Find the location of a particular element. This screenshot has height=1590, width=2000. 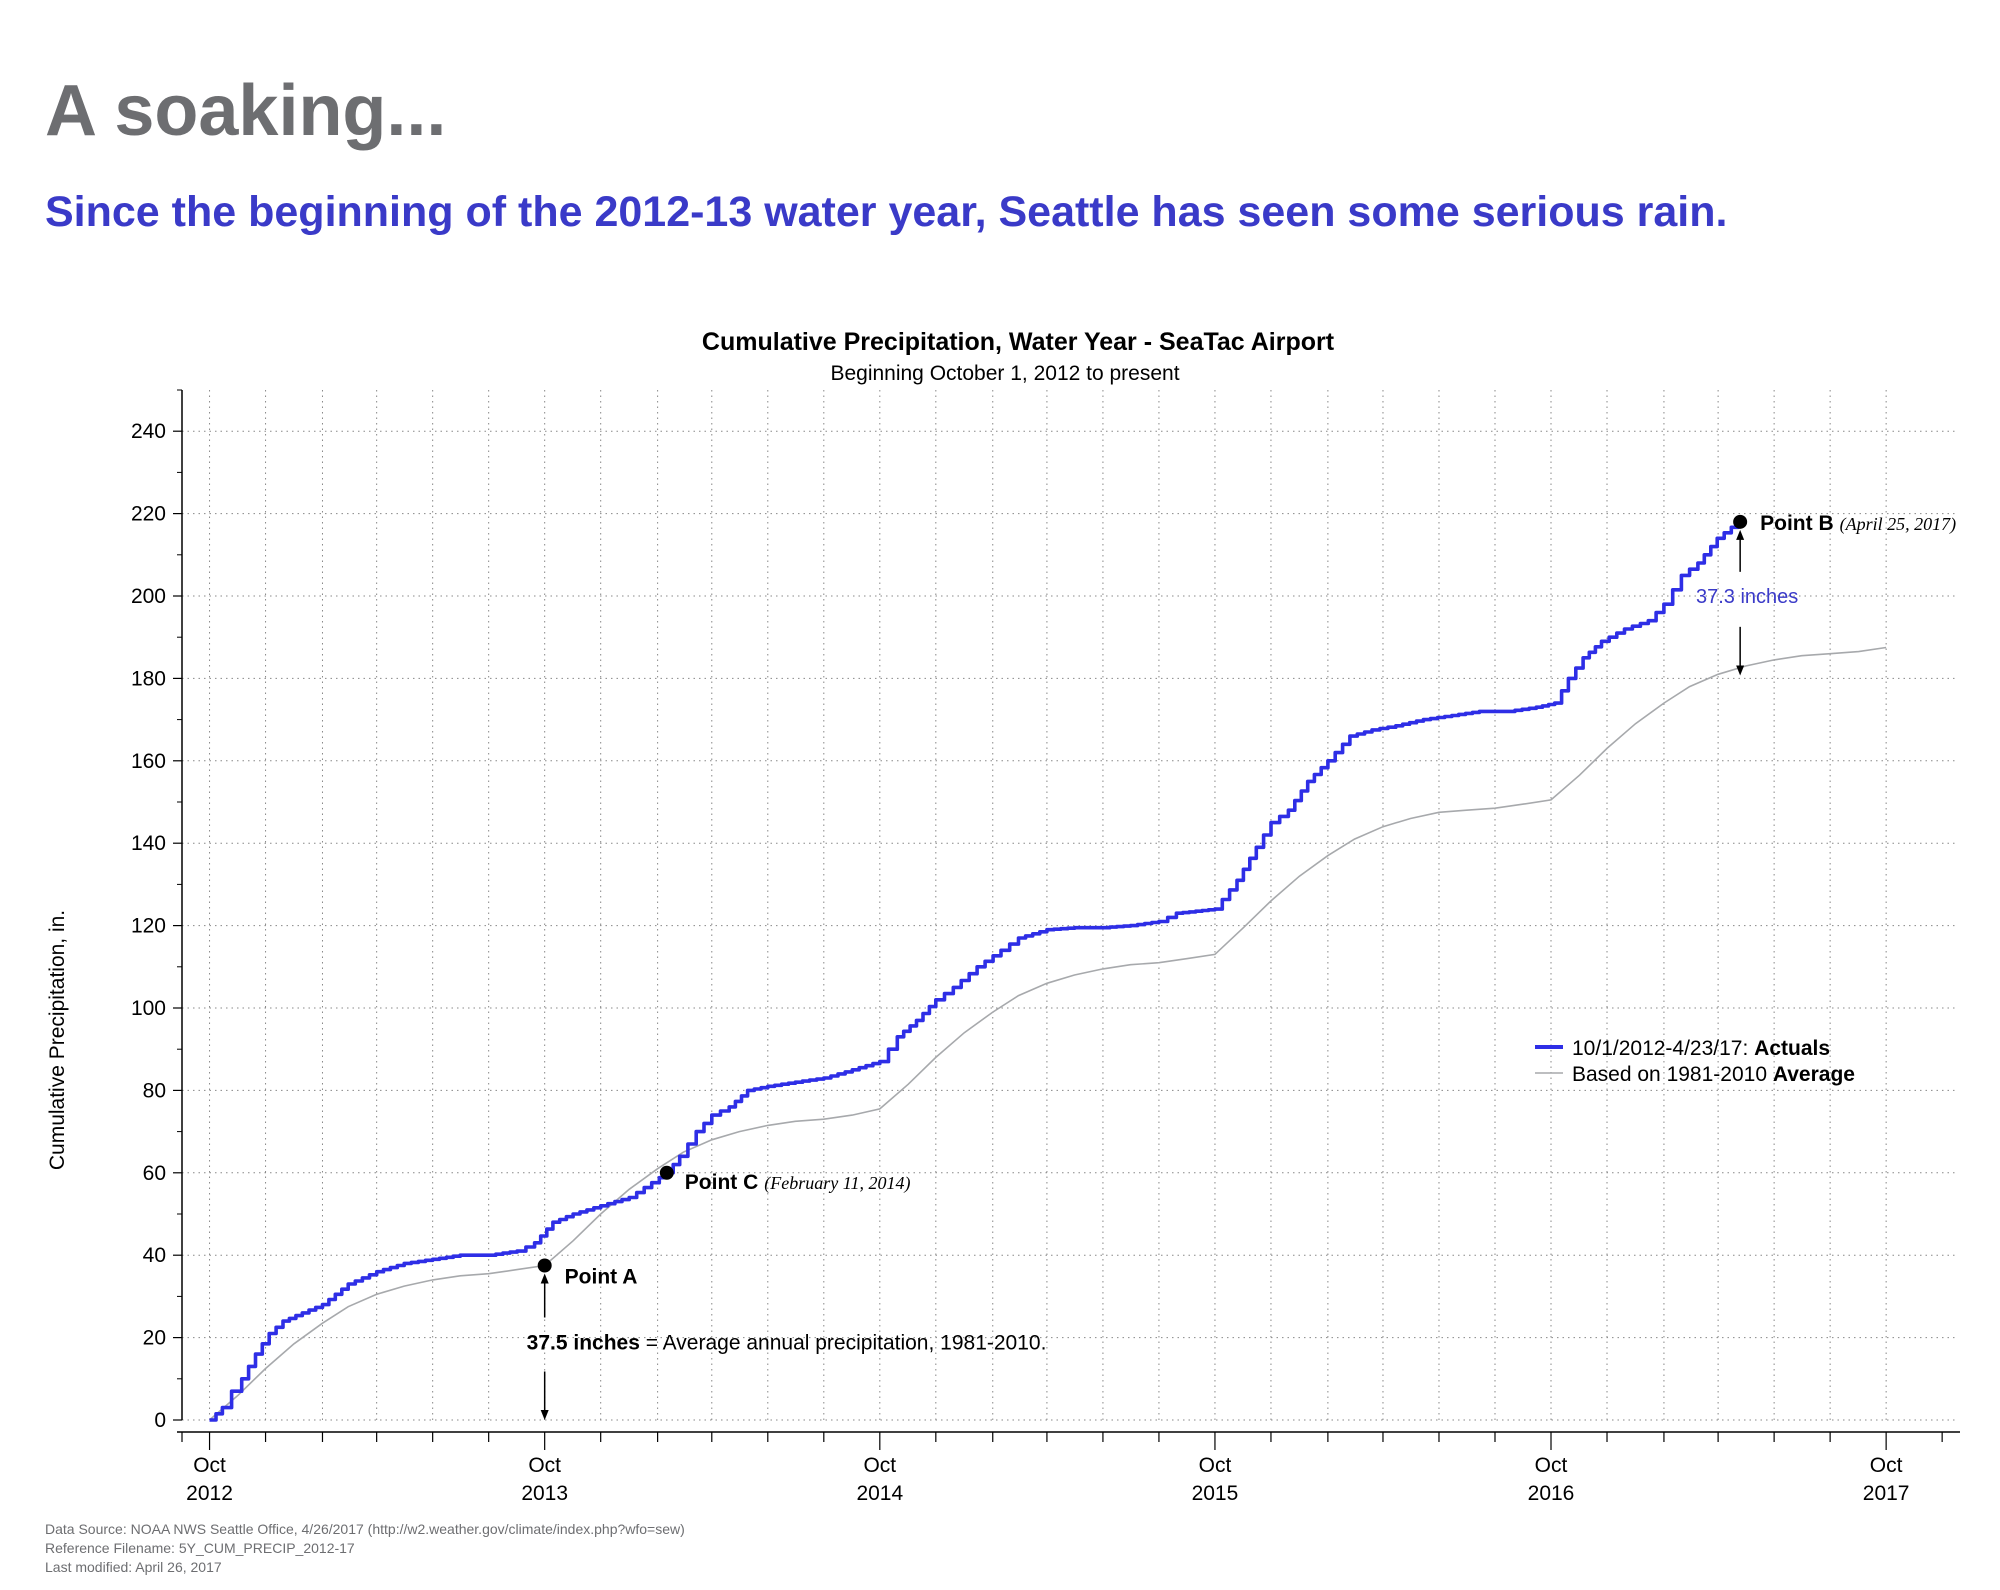

legend-label-average: Based on 1981-2010 Average is located at coordinates (1713, 1074).